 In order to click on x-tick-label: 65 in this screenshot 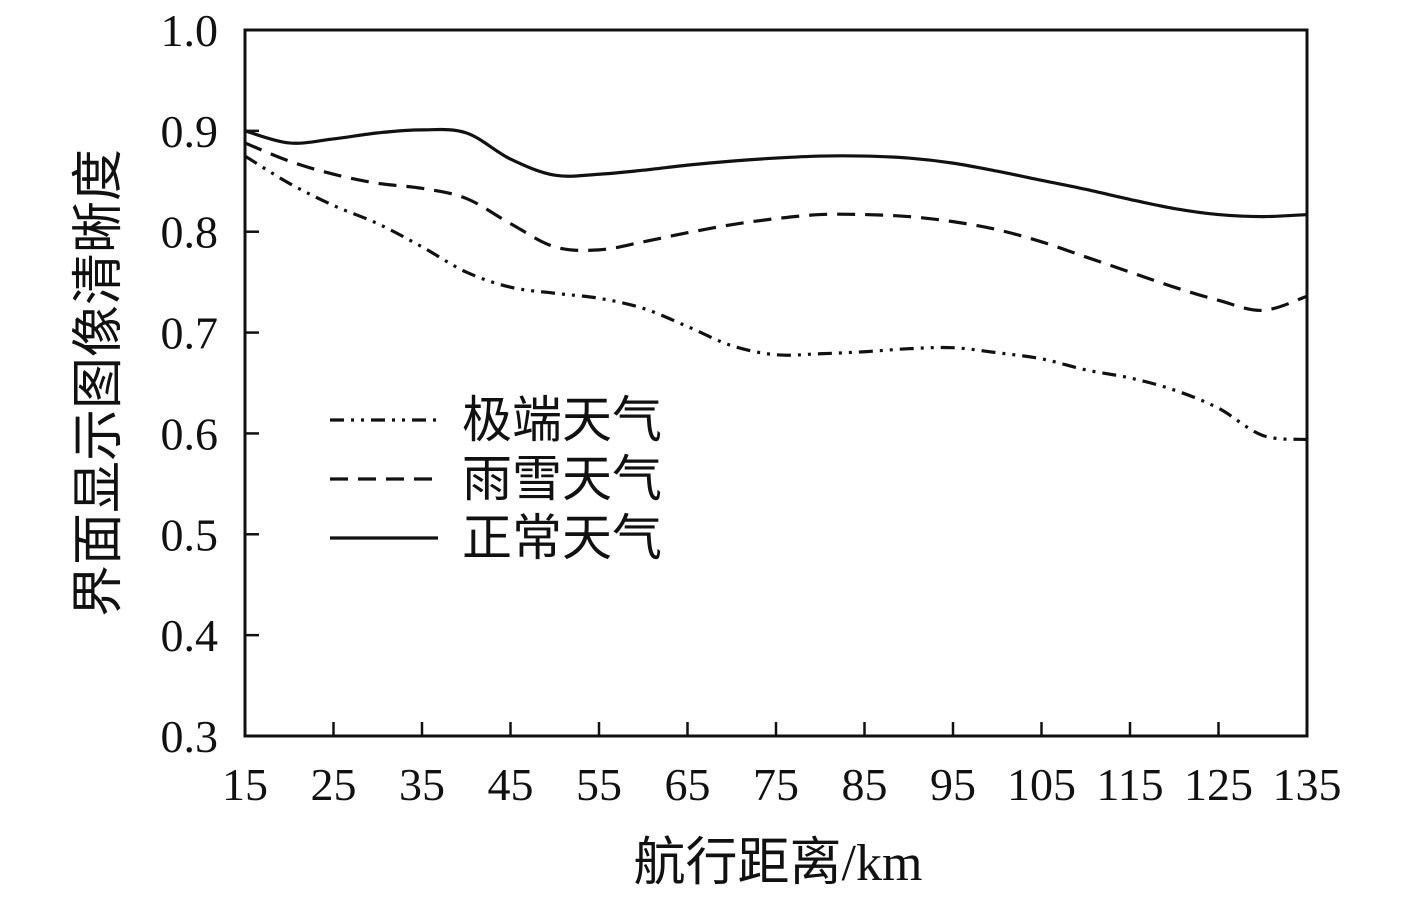, I will do `click(688, 784)`.